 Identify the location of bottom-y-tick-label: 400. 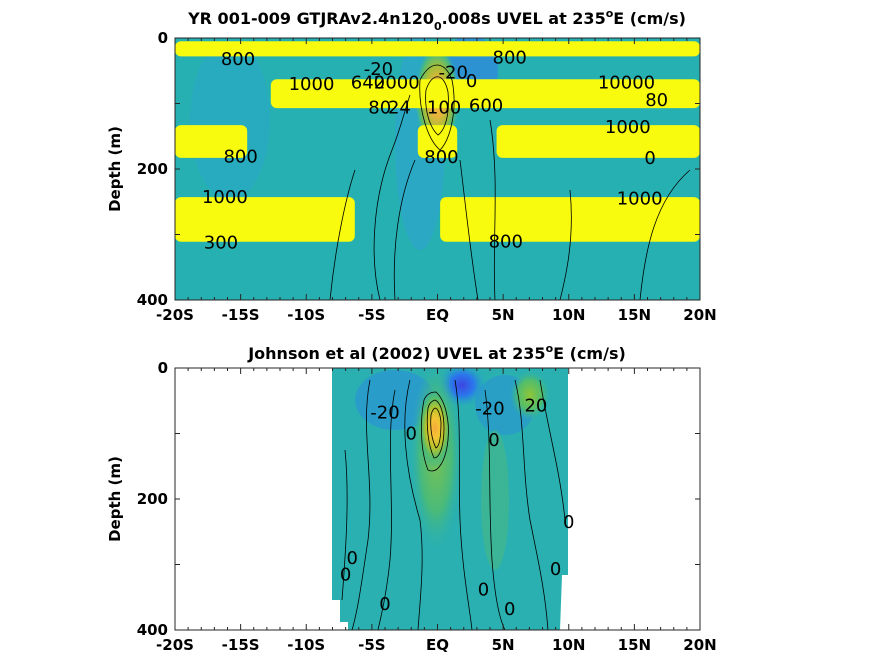
(152, 630).